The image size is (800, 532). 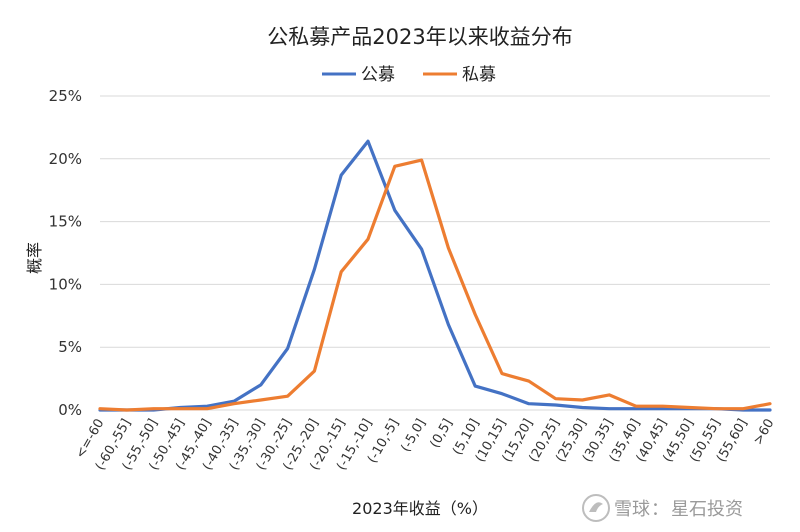 What do you see at coordinates (378, 75) in the screenshot?
I see `legend-label-gongmu: 公募` at bounding box center [378, 75].